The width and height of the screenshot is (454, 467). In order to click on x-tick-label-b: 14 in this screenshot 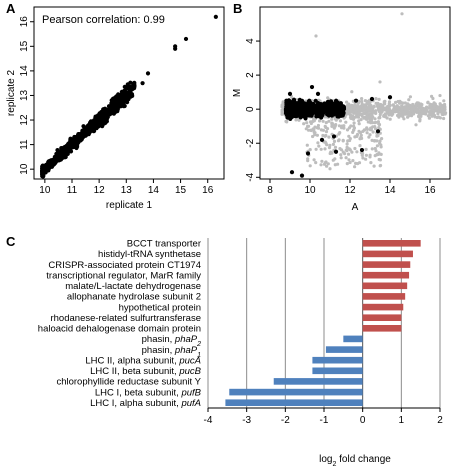, I will do `click(390, 190)`.